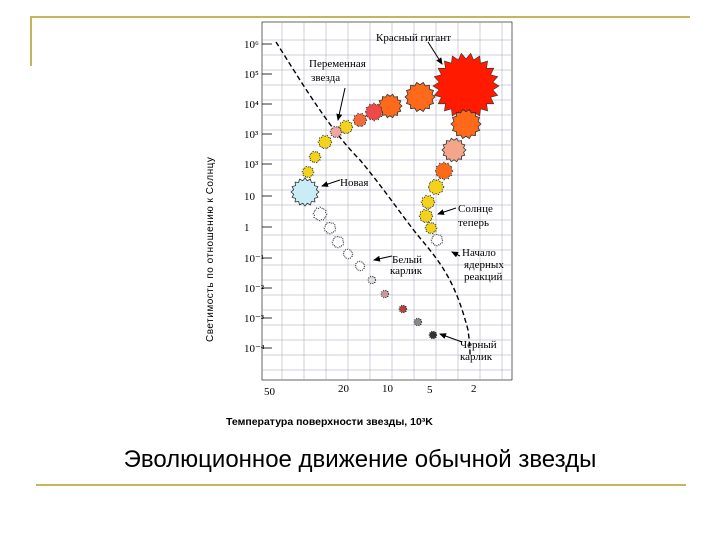 The width and height of the screenshot is (720, 540). What do you see at coordinates (430, 390) in the screenshot?
I see `x-tick-label: 5` at bounding box center [430, 390].